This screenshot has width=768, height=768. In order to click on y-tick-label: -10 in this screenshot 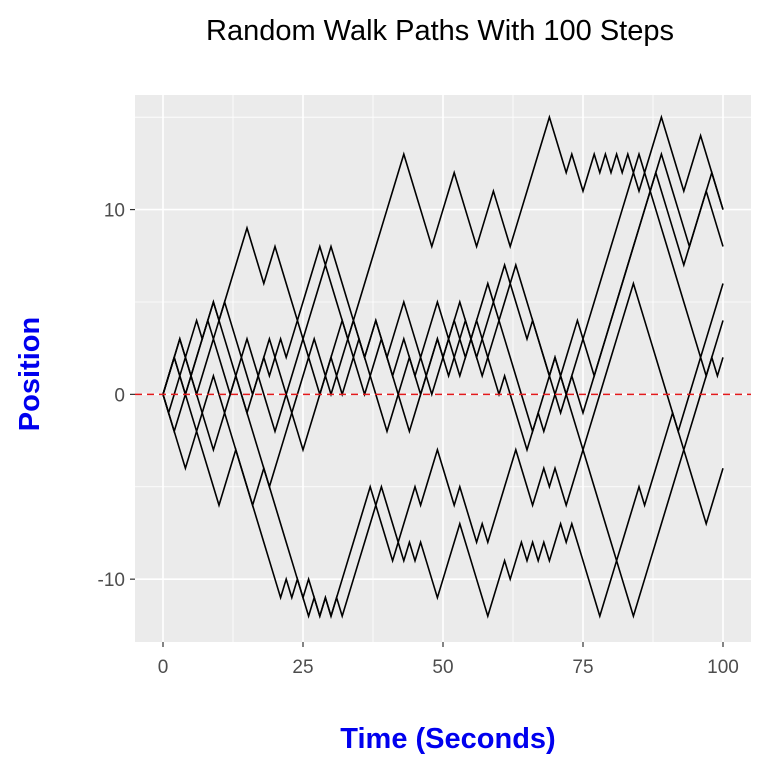, I will do `click(111, 580)`.